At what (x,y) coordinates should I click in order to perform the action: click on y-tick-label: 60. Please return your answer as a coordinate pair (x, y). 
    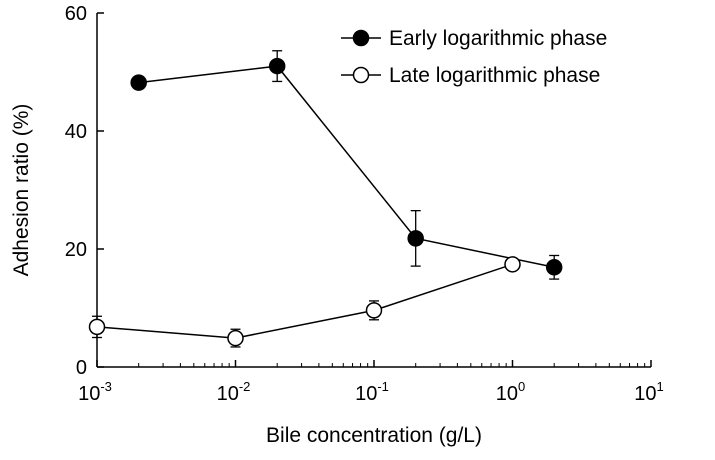
    Looking at the image, I should click on (76, 14).